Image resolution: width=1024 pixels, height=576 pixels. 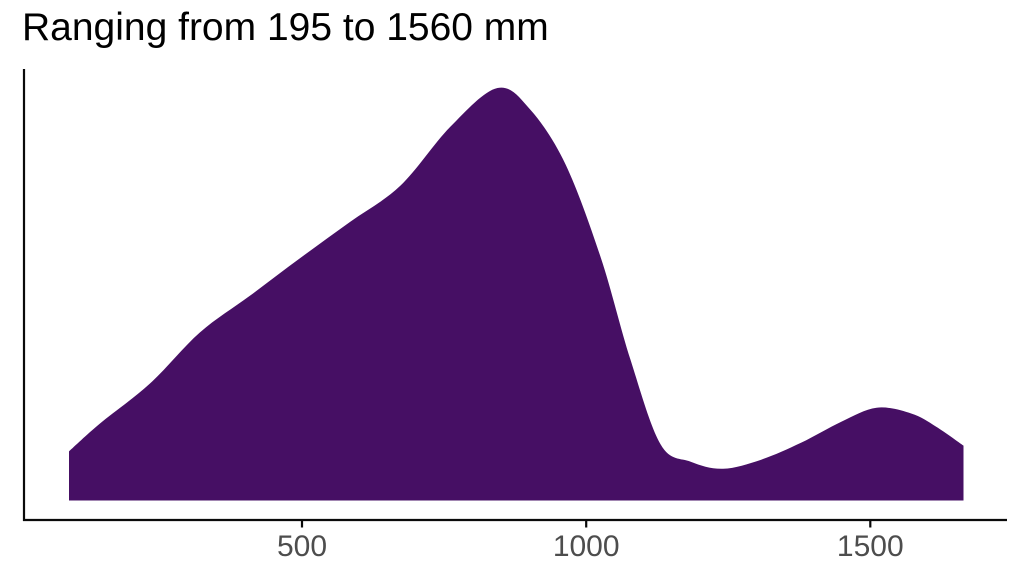 I want to click on x-axis-ticks, so click(x=586, y=524).